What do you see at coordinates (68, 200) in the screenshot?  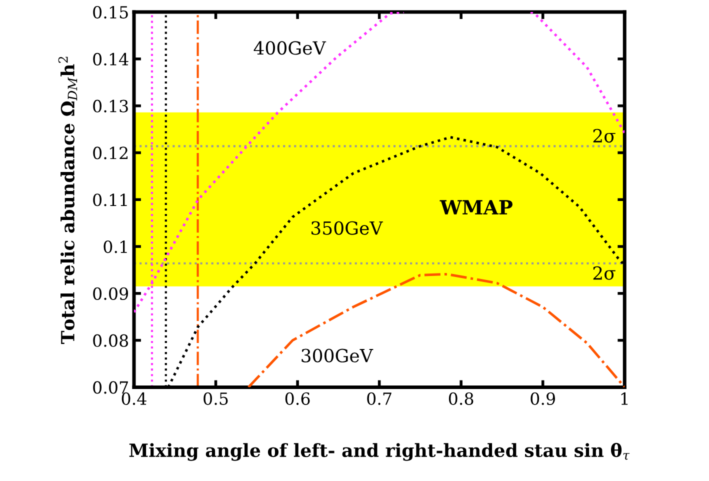 I see `y-axis-title: Total relic abundance Ω$_{DM}$h$^{2}$` at bounding box center [68, 200].